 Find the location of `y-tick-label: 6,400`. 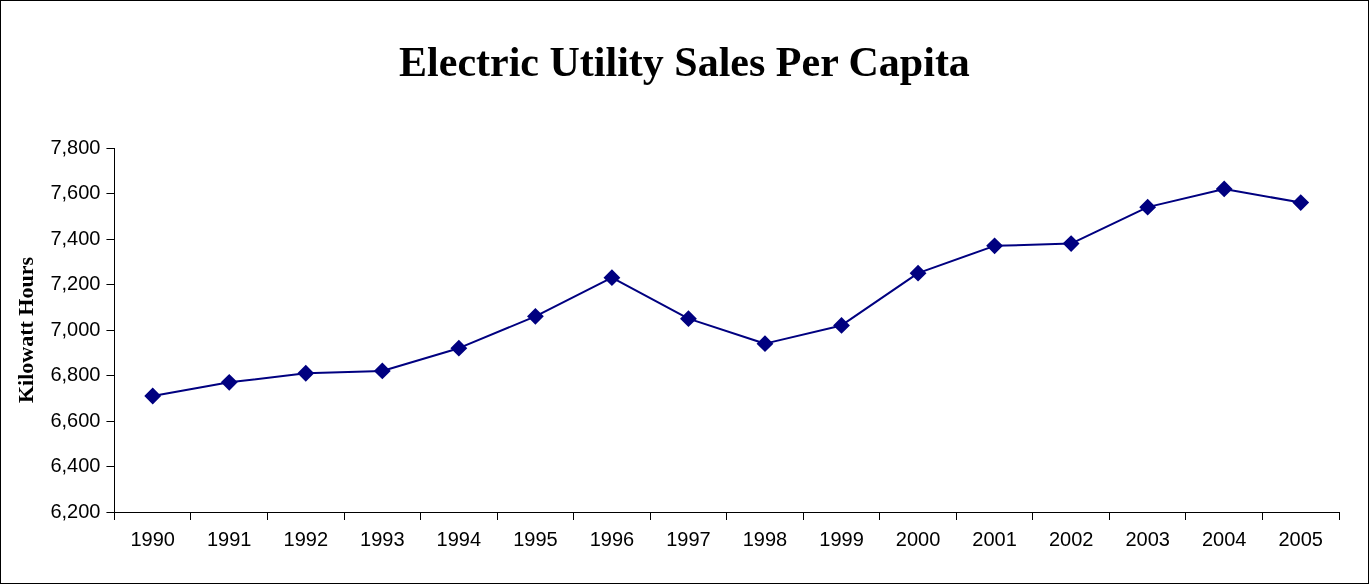

y-tick-label: 6,400 is located at coordinates (75, 465).